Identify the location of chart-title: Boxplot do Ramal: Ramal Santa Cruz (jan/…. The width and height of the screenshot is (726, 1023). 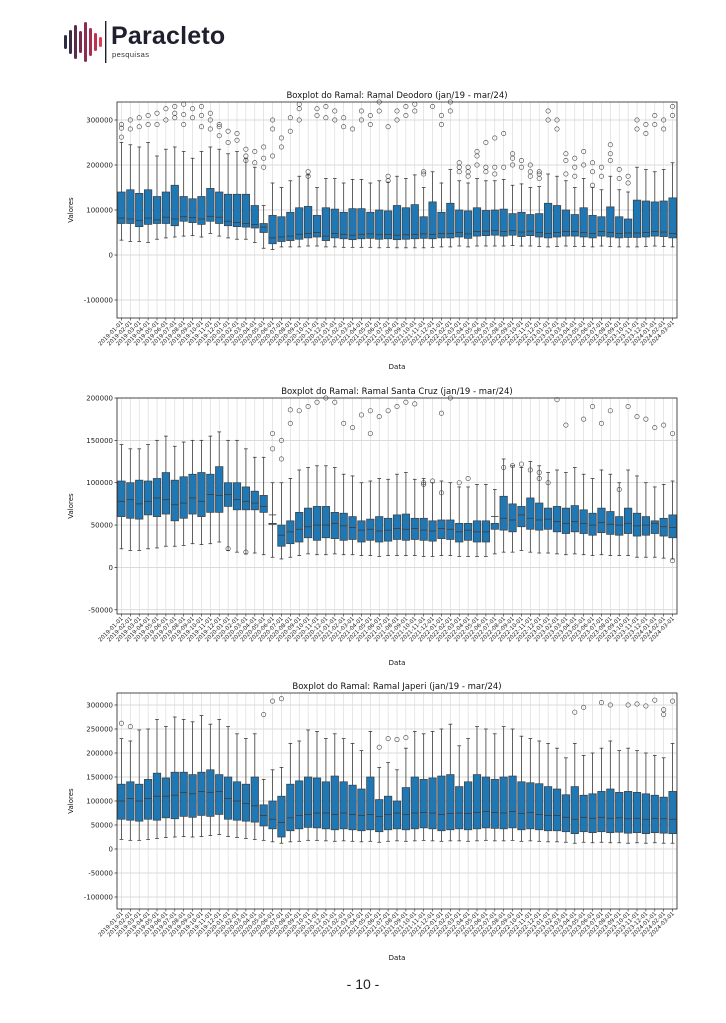
(397, 392).